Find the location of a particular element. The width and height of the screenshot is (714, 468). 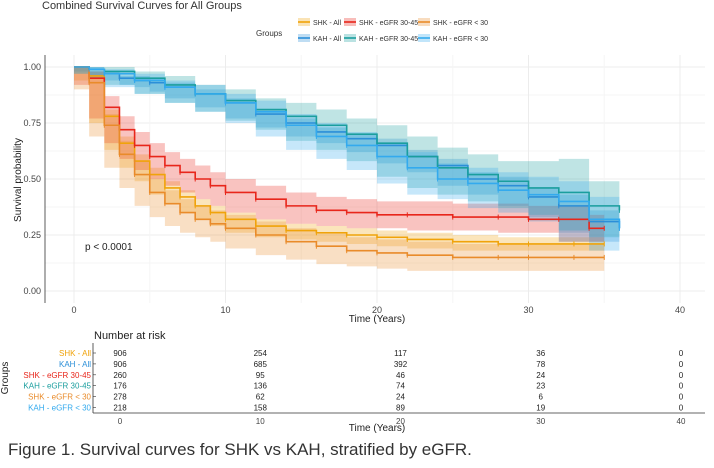

x-tick-label: 30 is located at coordinates (528, 310).